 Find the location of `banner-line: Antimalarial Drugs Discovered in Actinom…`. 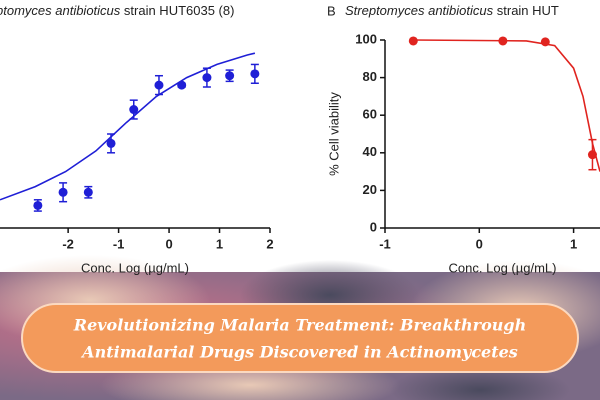

banner-line: Antimalarial Drugs Discovered in Actinom… is located at coordinates (299, 352).